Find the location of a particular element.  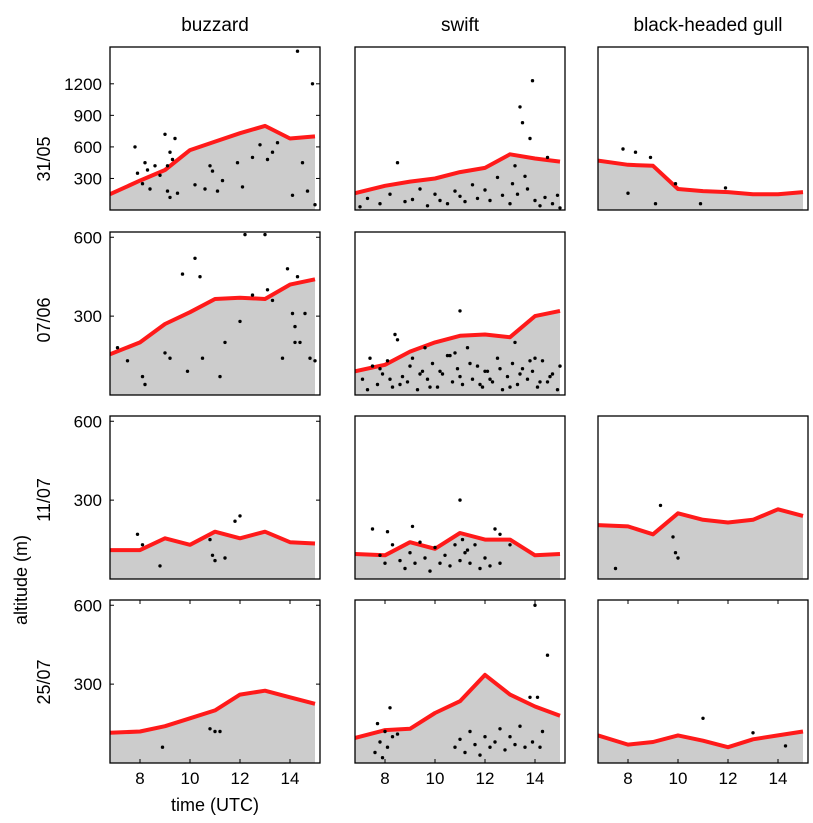

y-tick-label: 600 is located at coordinates (88, 605).